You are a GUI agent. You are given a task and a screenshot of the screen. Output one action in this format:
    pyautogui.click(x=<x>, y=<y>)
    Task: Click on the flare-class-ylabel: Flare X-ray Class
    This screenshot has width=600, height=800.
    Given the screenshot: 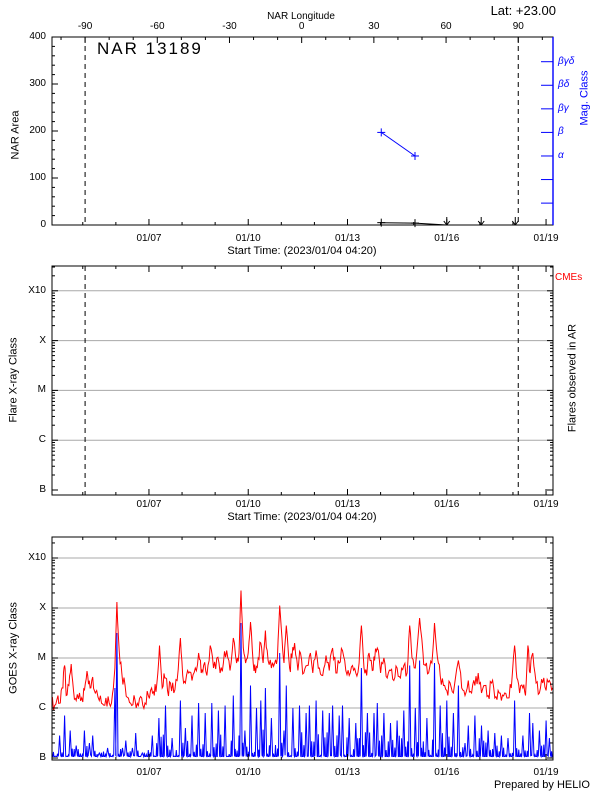 What is the action you would take?
    pyautogui.click(x=13, y=380)
    